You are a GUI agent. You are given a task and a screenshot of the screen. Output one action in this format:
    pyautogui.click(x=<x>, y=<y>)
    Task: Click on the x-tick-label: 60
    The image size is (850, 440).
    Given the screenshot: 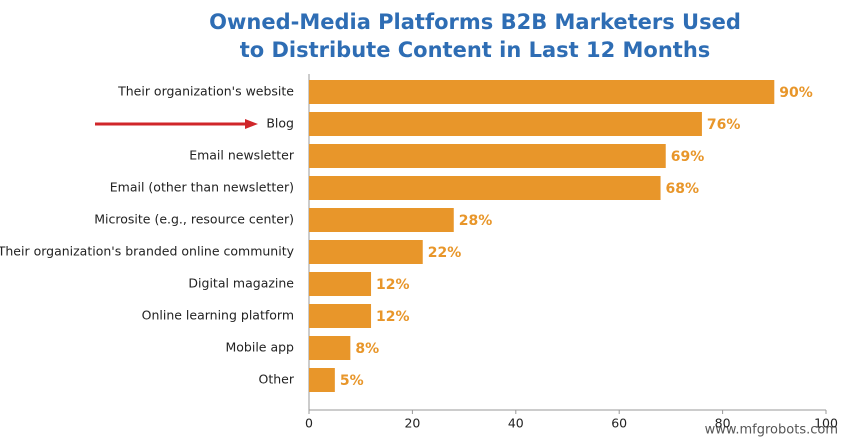 What is the action you would take?
    pyautogui.click(x=619, y=423)
    